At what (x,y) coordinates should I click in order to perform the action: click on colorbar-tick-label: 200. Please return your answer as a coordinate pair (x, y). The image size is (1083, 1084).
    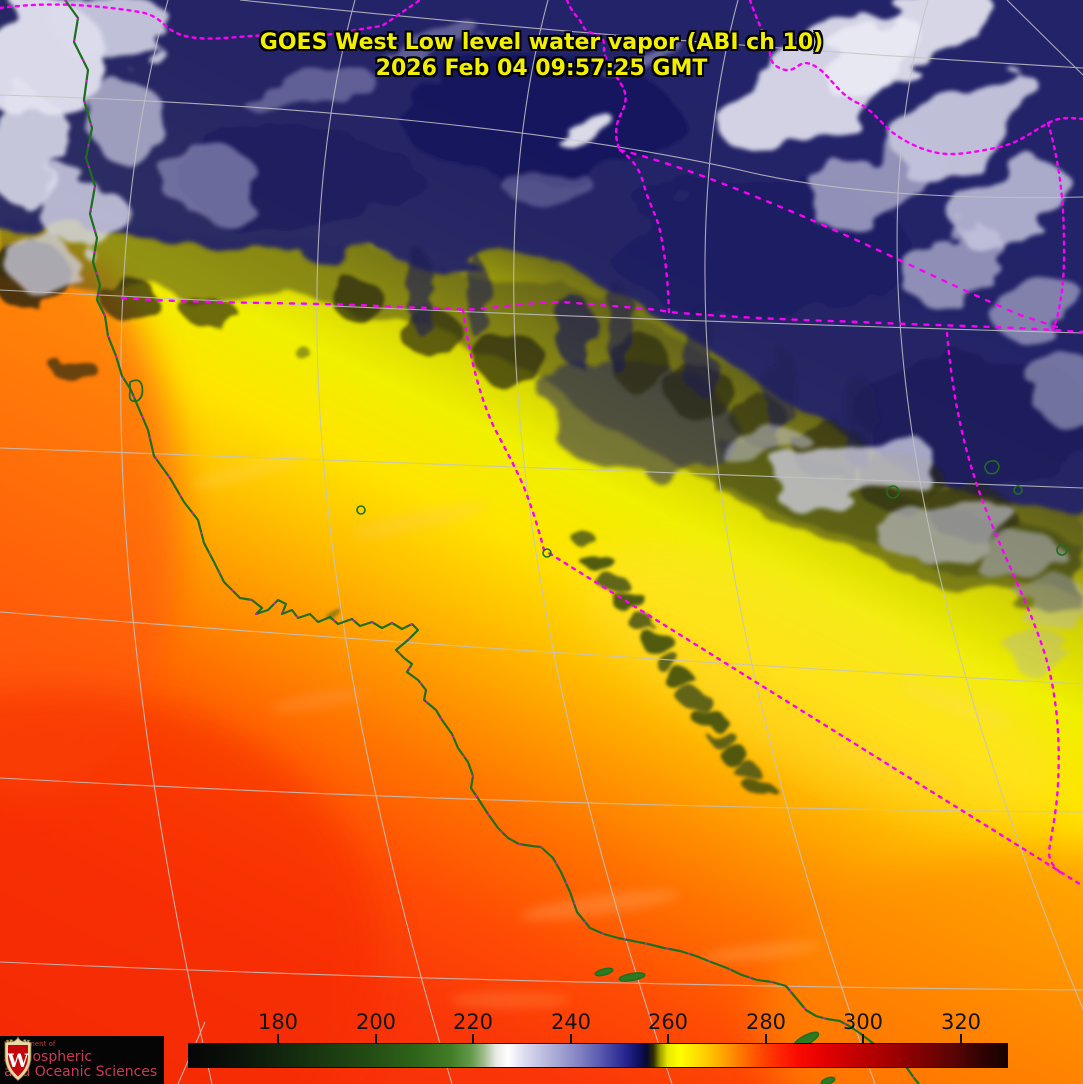
    Looking at the image, I should click on (376, 1022).